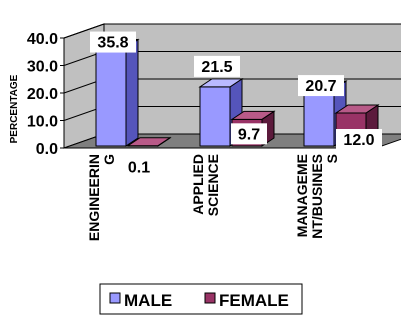 This screenshot has height=325, width=401. I want to click on category-label: ENGINEERIN, so click(94, 197).